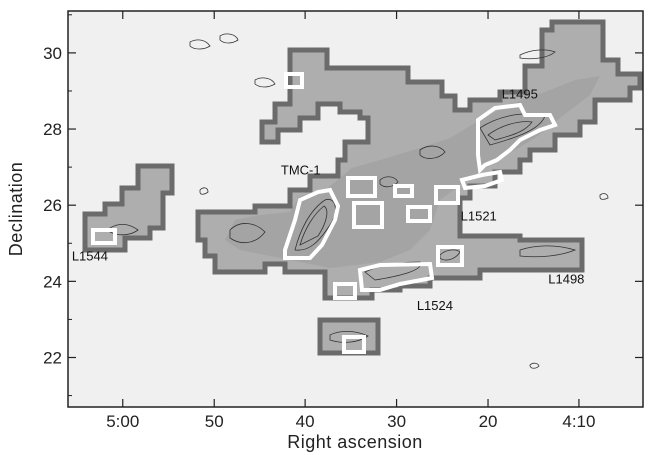 This screenshot has height=455, width=649. What do you see at coordinates (361, 187) in the screenshot?
I see `box-b1` at bounding box center [361, 187].